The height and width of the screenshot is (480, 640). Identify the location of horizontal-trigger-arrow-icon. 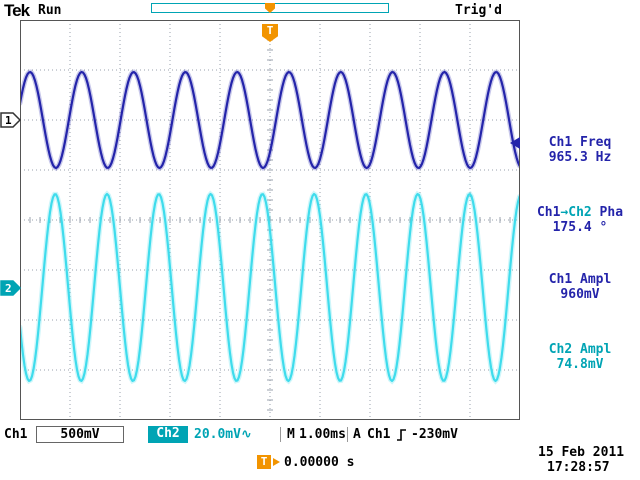
(276, 462).